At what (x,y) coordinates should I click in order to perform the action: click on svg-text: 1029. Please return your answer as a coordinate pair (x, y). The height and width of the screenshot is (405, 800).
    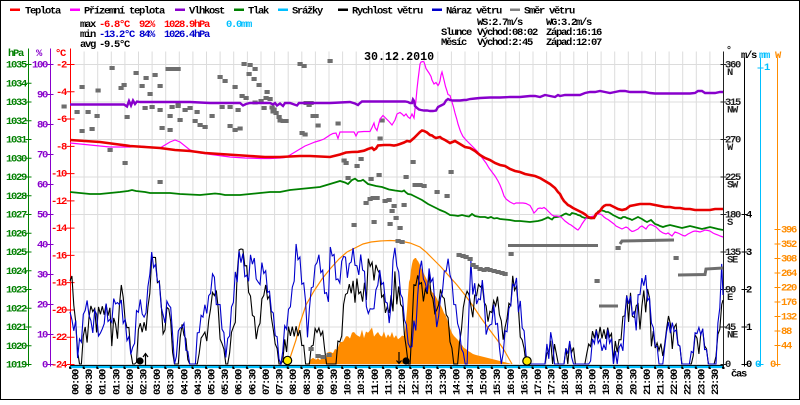
    Looking at the image, I should click on (16, 178).